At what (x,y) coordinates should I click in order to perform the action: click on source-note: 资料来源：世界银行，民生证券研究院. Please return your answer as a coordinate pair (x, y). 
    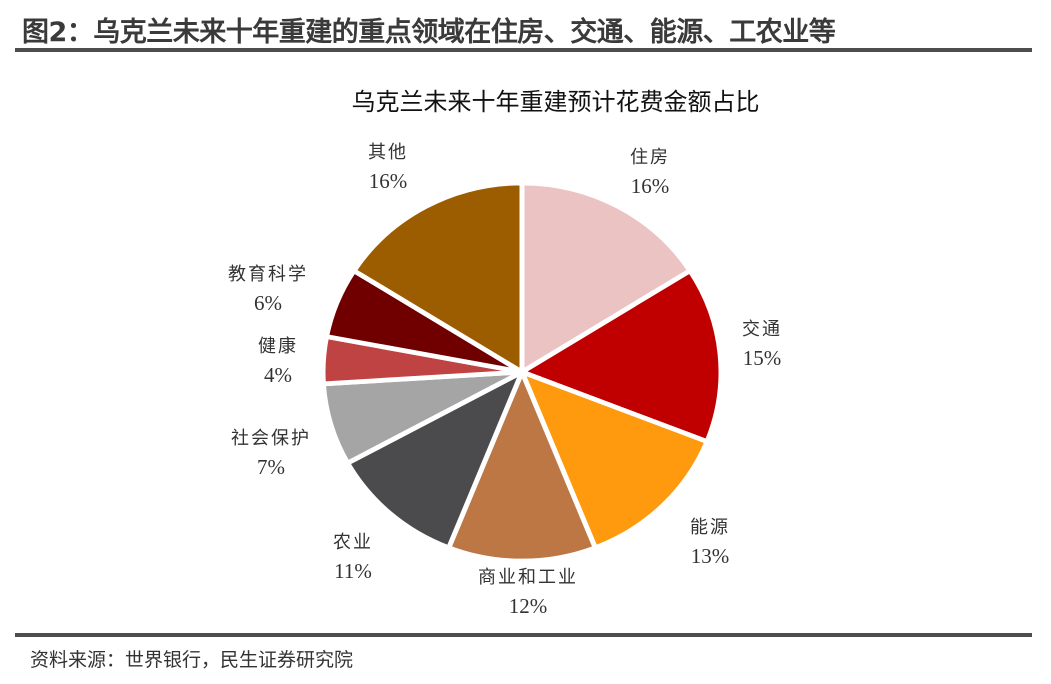
    Looking at the image, I should click on (192, 660).